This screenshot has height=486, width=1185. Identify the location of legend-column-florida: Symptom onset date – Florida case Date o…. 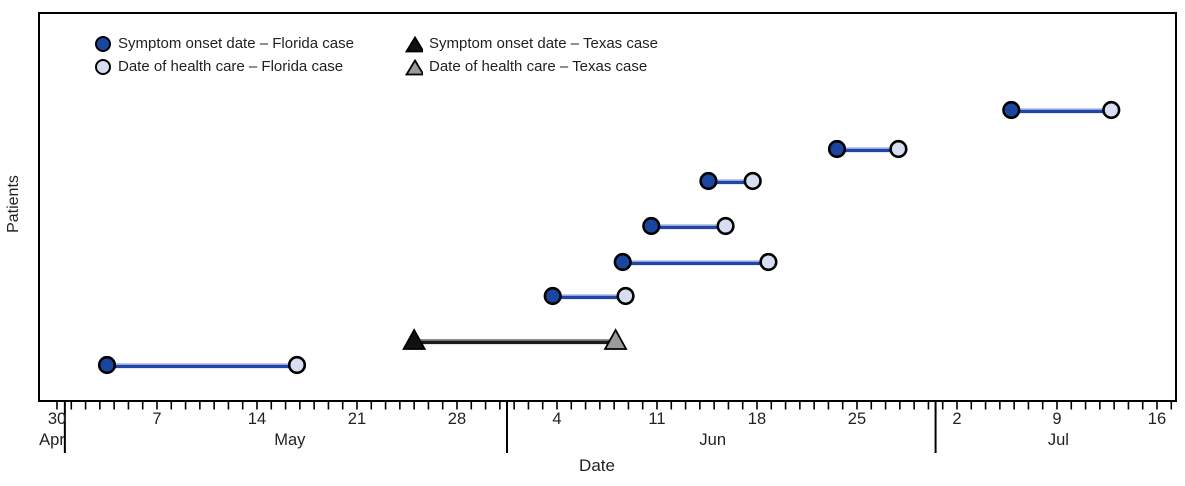
(249, 55).